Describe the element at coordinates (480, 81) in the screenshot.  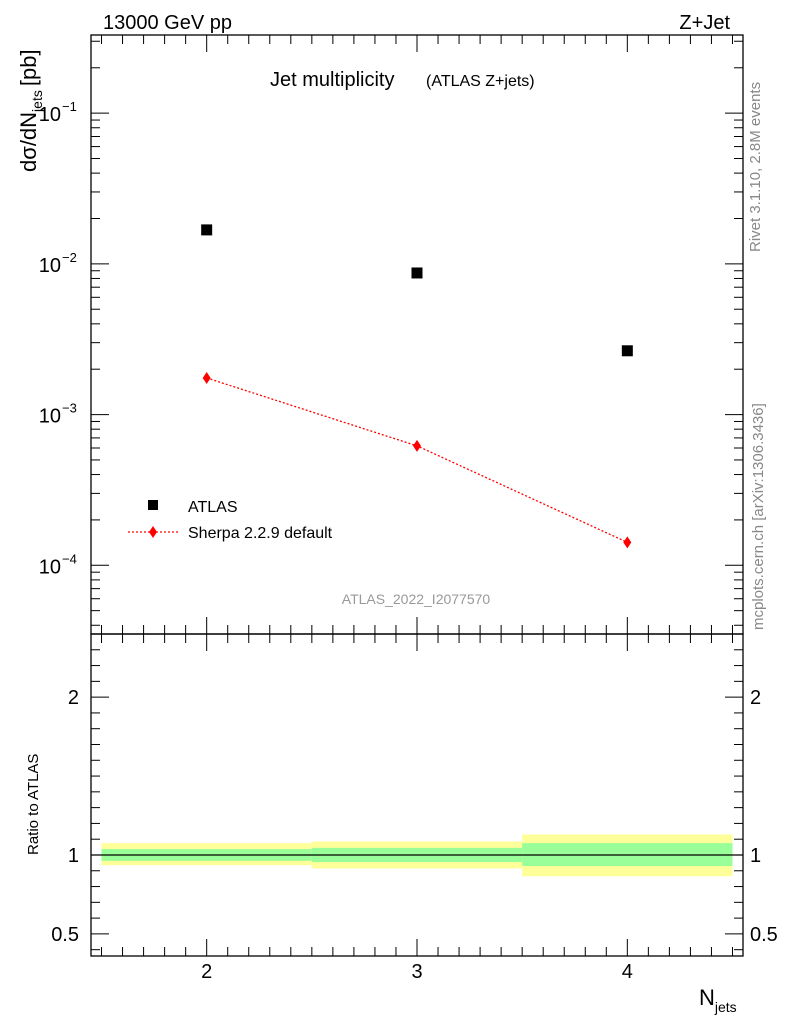
I see `chart-subtitle: (ATLAS Z+jets)` at that location.